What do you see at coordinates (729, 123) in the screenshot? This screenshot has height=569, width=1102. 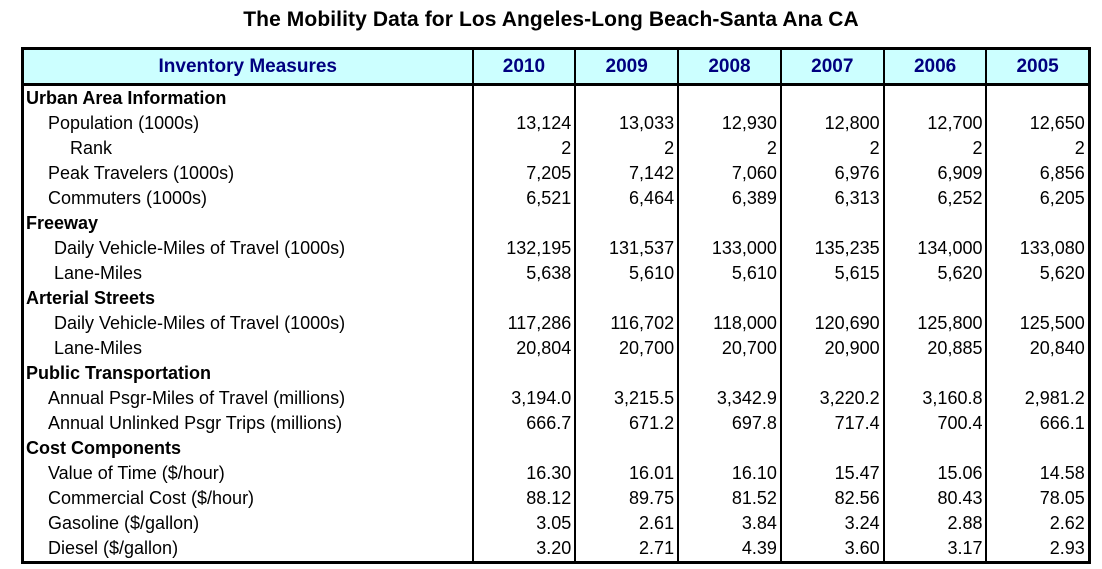 I see `table-cell-value: 12,930` at bounding box center [729, 123].